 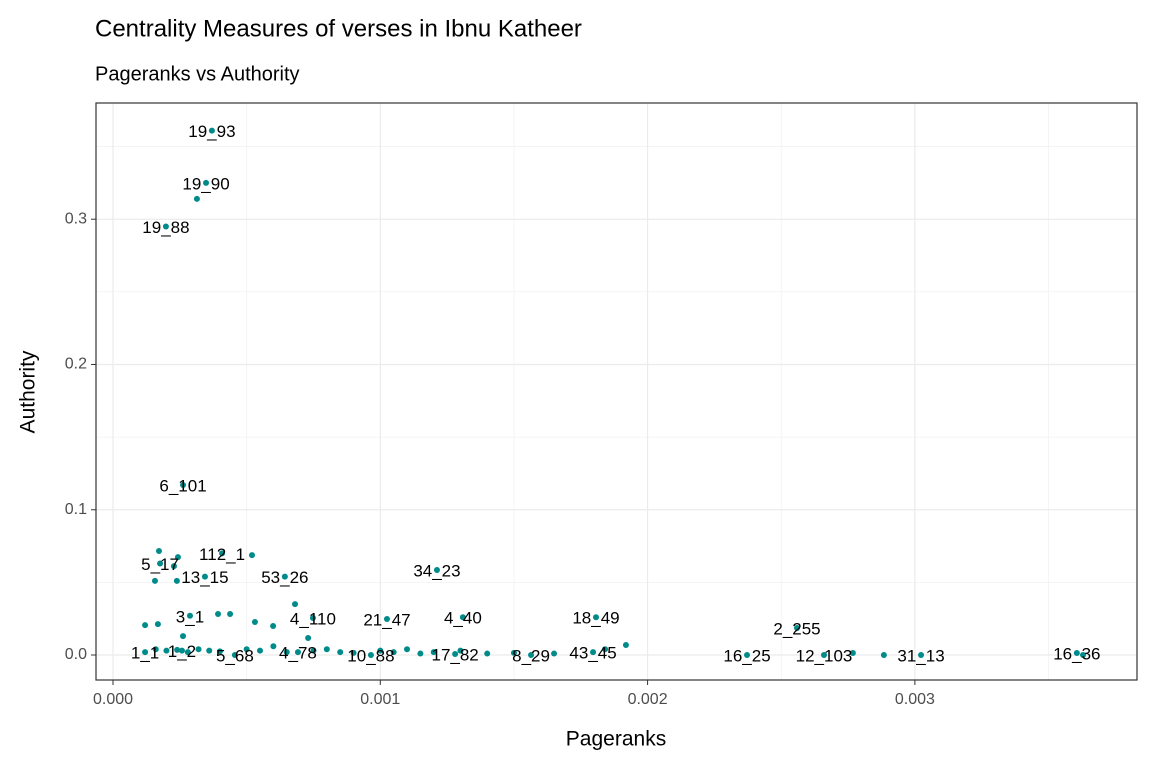 I want to click on point-label: 8_29, so click(x=531, y=655).